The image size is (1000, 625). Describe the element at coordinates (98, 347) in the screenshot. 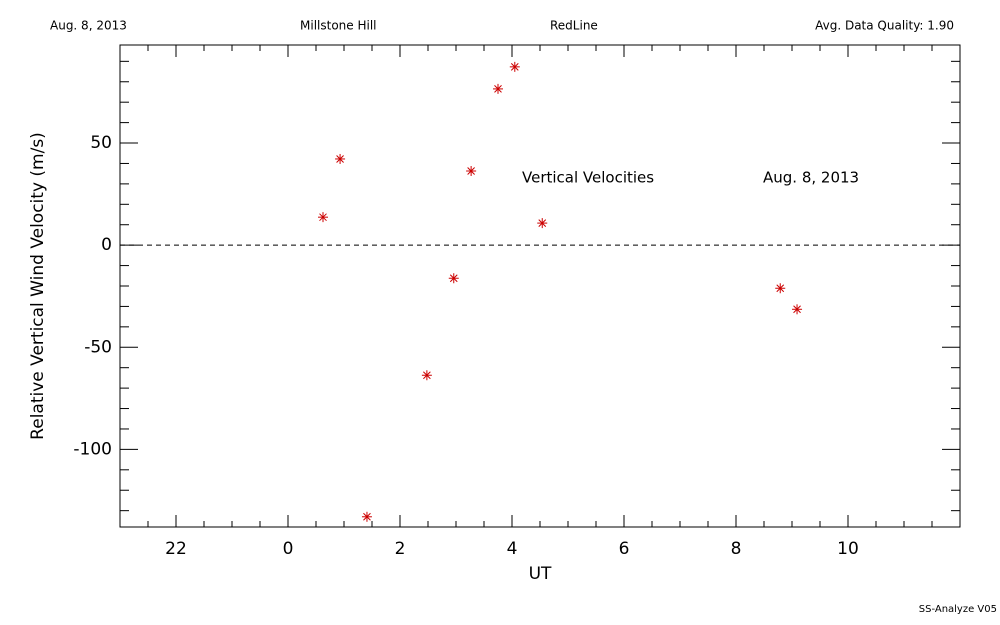

I see `y-tick-label: -50` at that location.